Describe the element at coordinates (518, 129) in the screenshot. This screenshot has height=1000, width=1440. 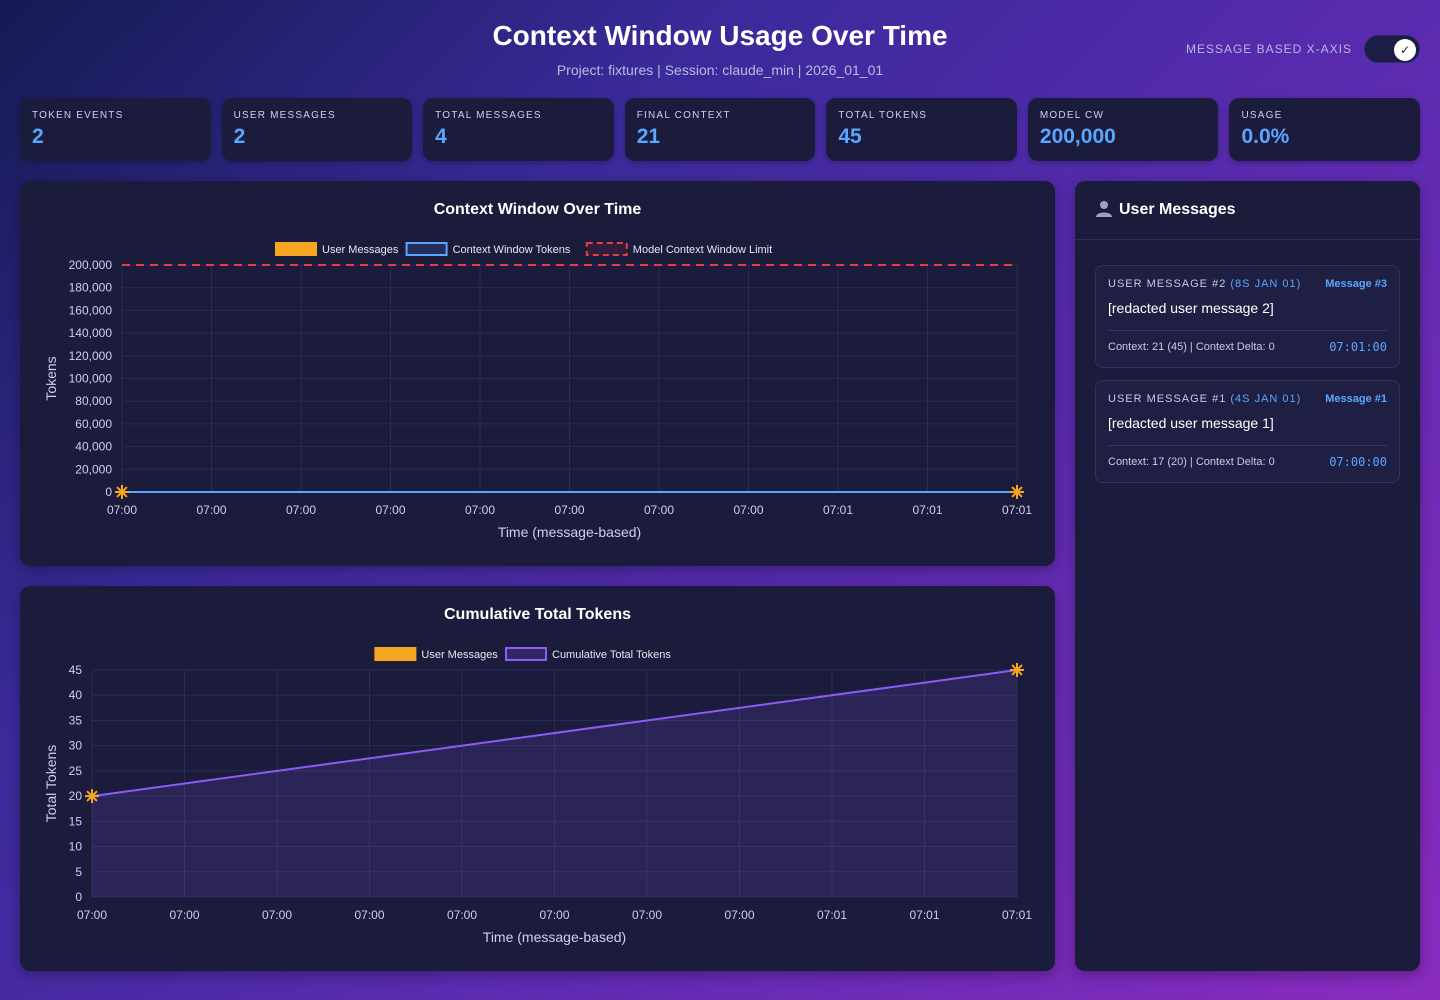
I see `stat-total-messages: TOTAL MESSAGES 4` at that location.